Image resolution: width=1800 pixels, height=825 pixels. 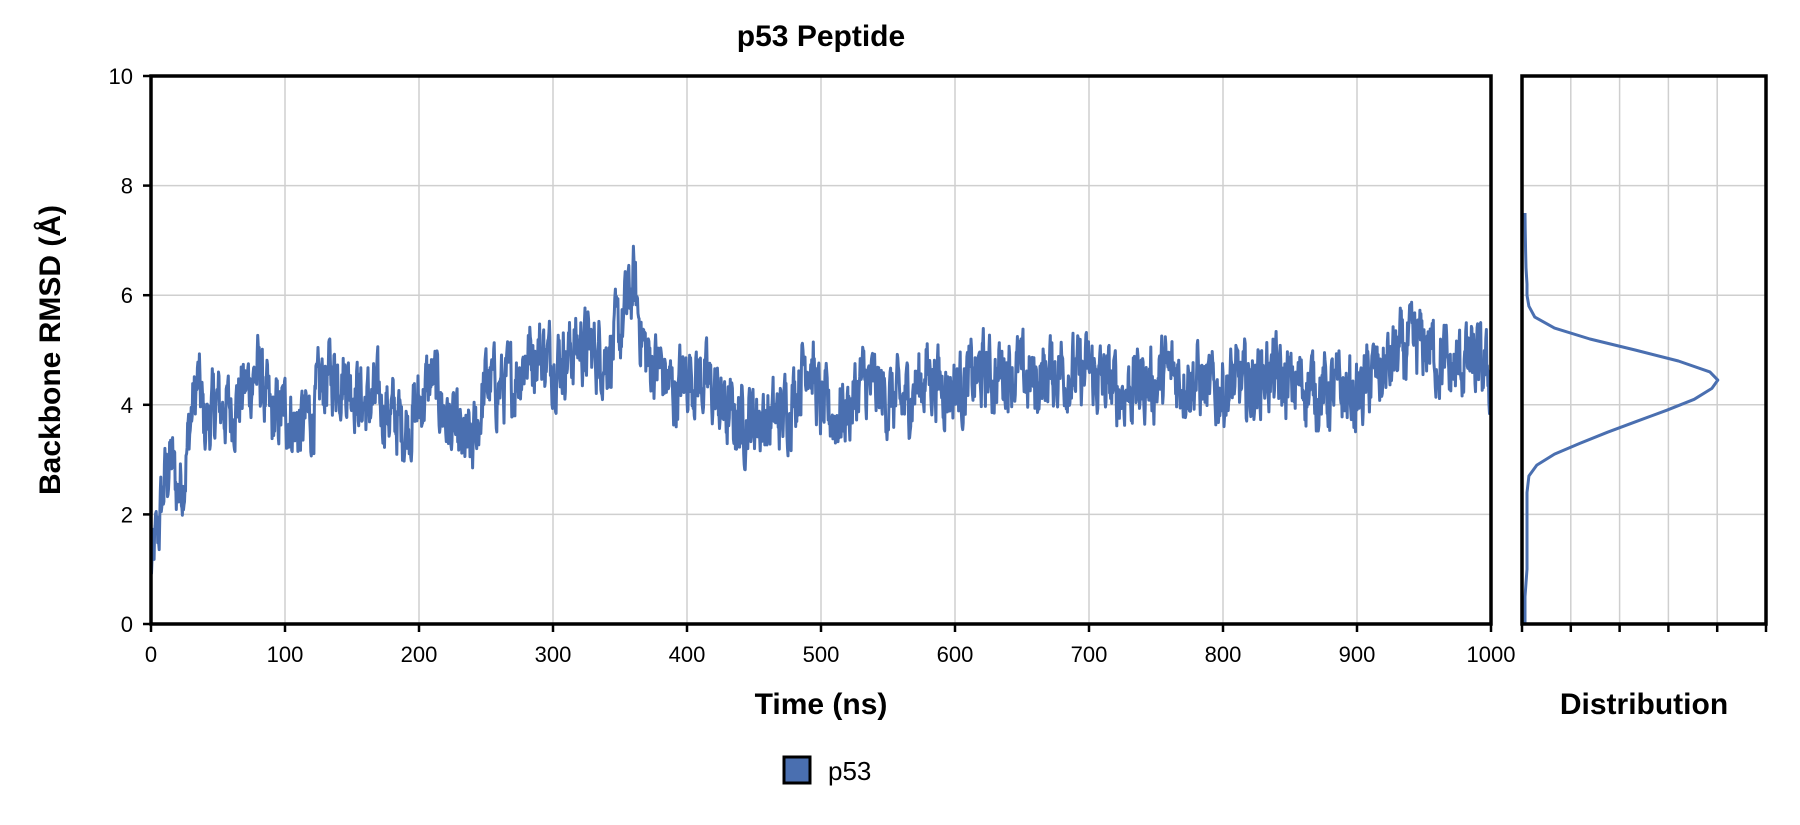 I want to click on y-tick-label: 6, so click(x=127, y=295).